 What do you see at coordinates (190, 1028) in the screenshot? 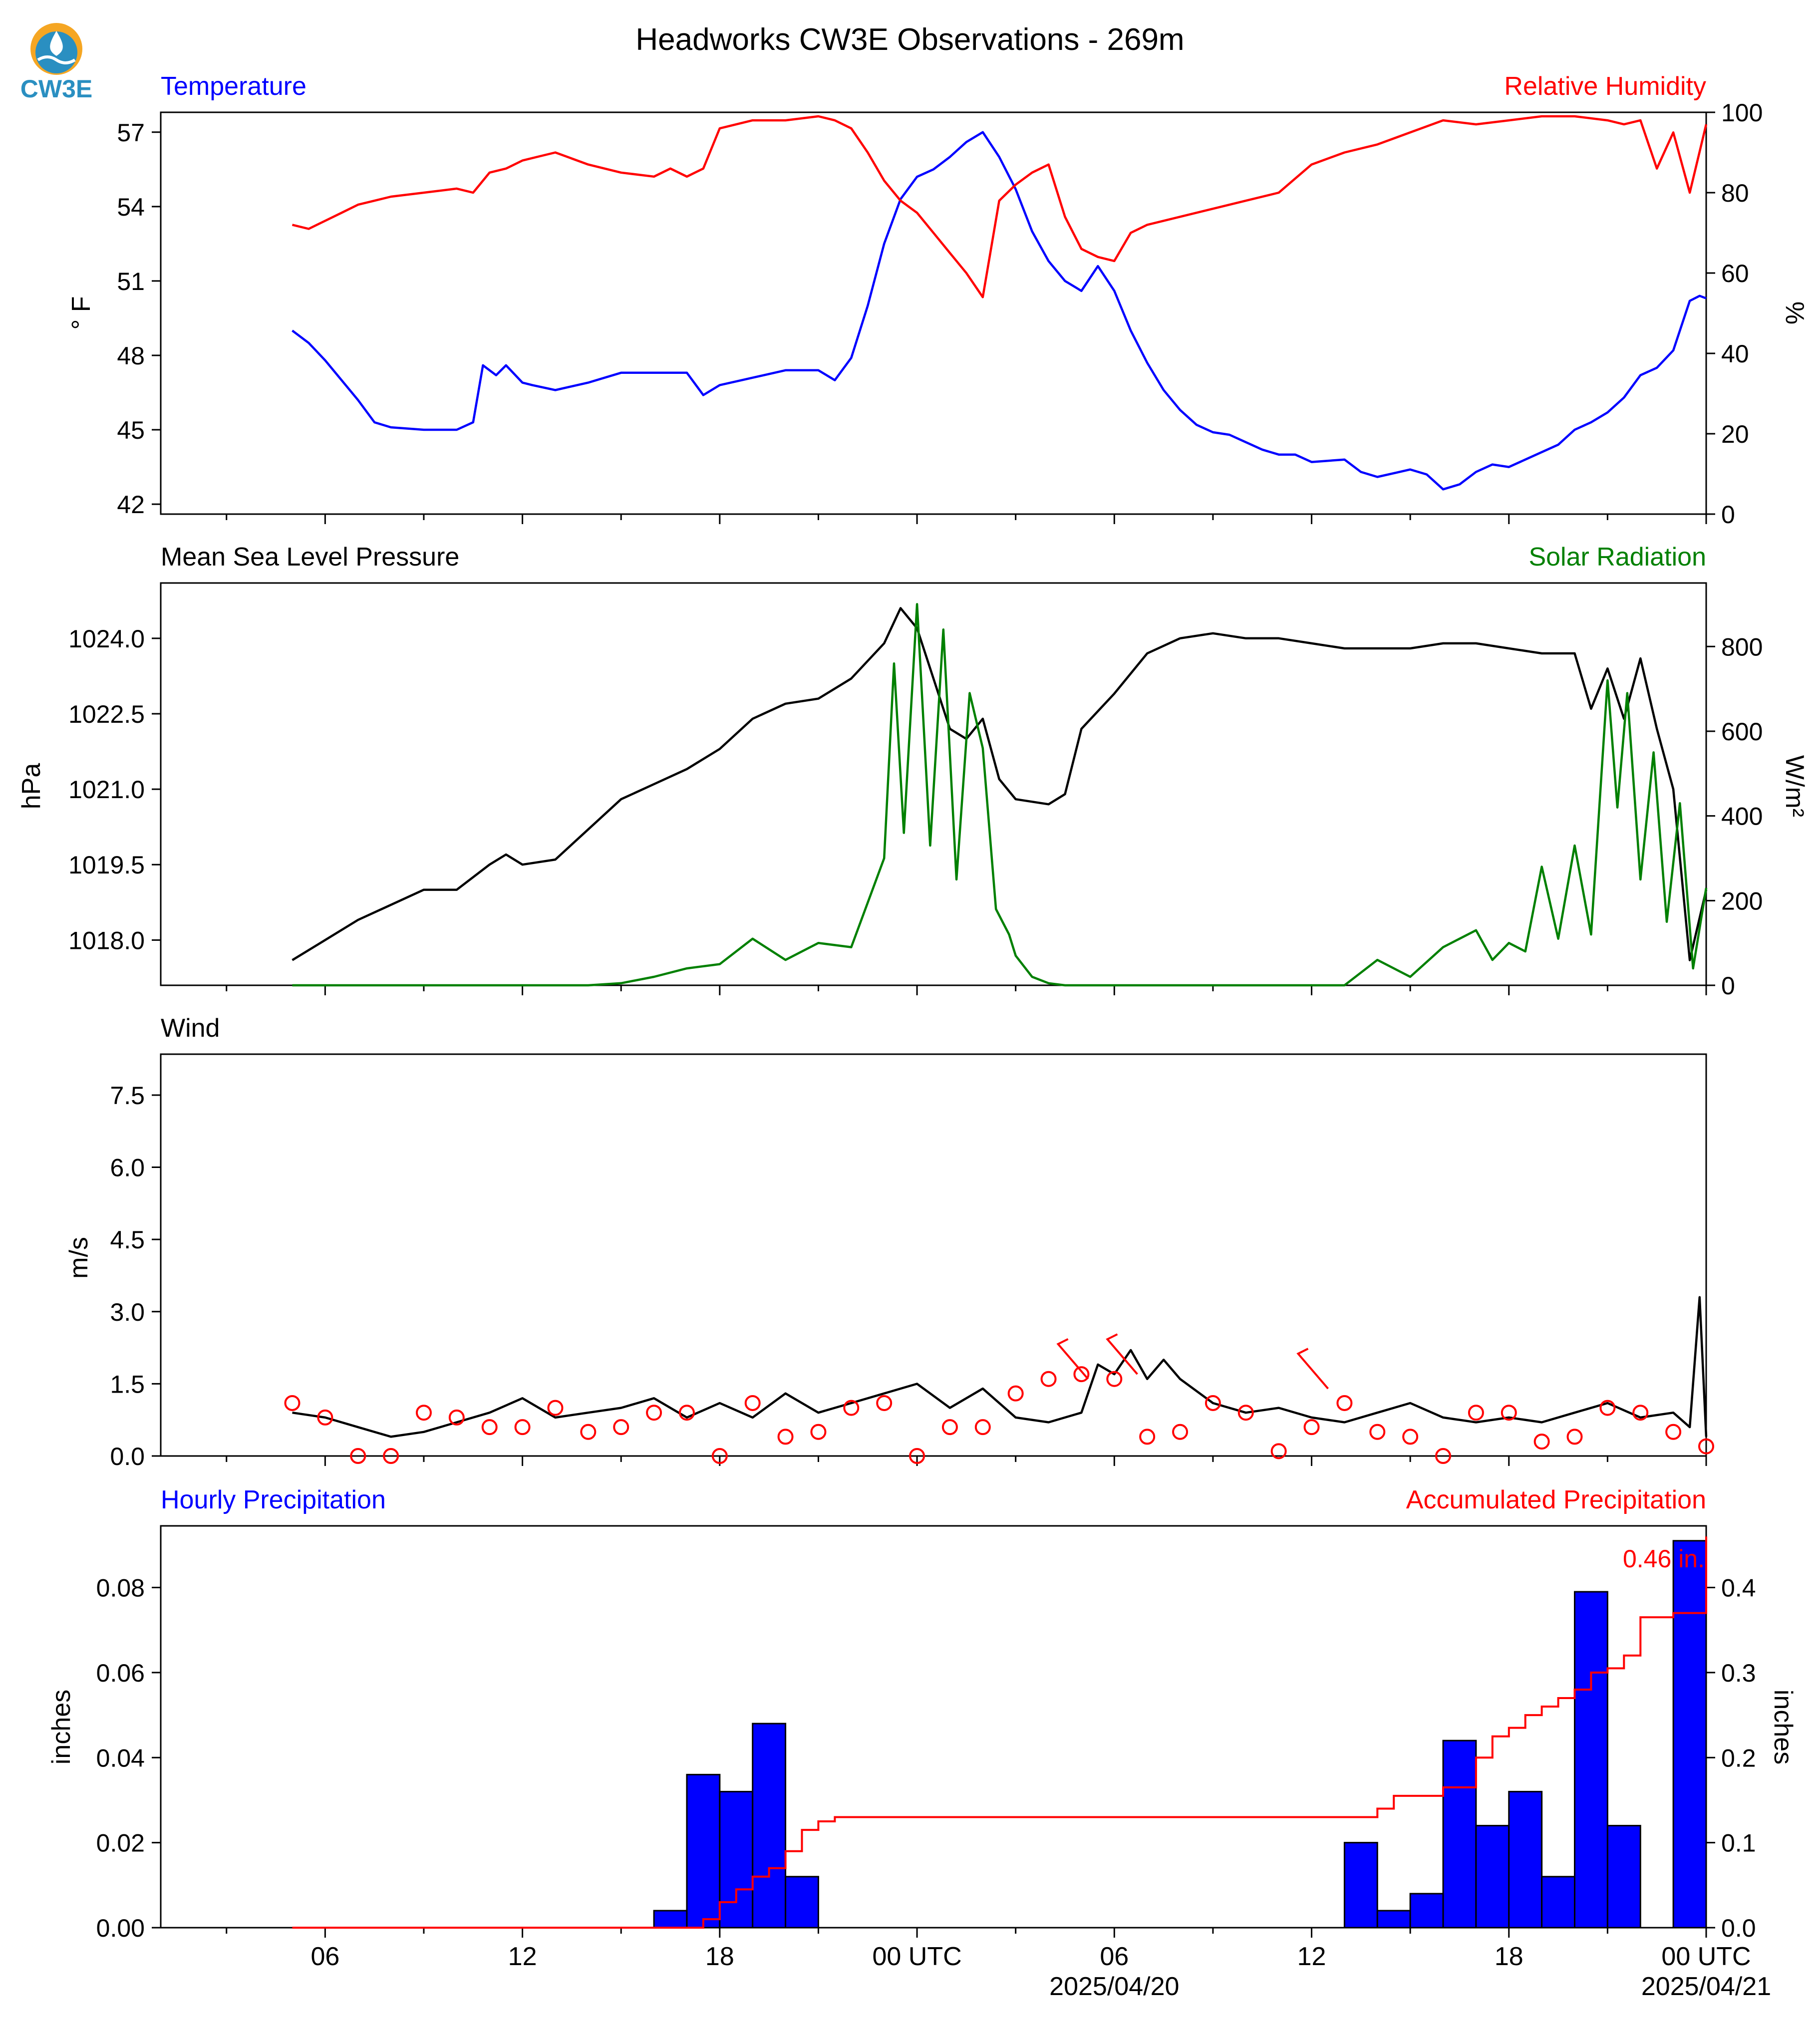
I see `left-title: Wind` at bounding box center [190, 1028].